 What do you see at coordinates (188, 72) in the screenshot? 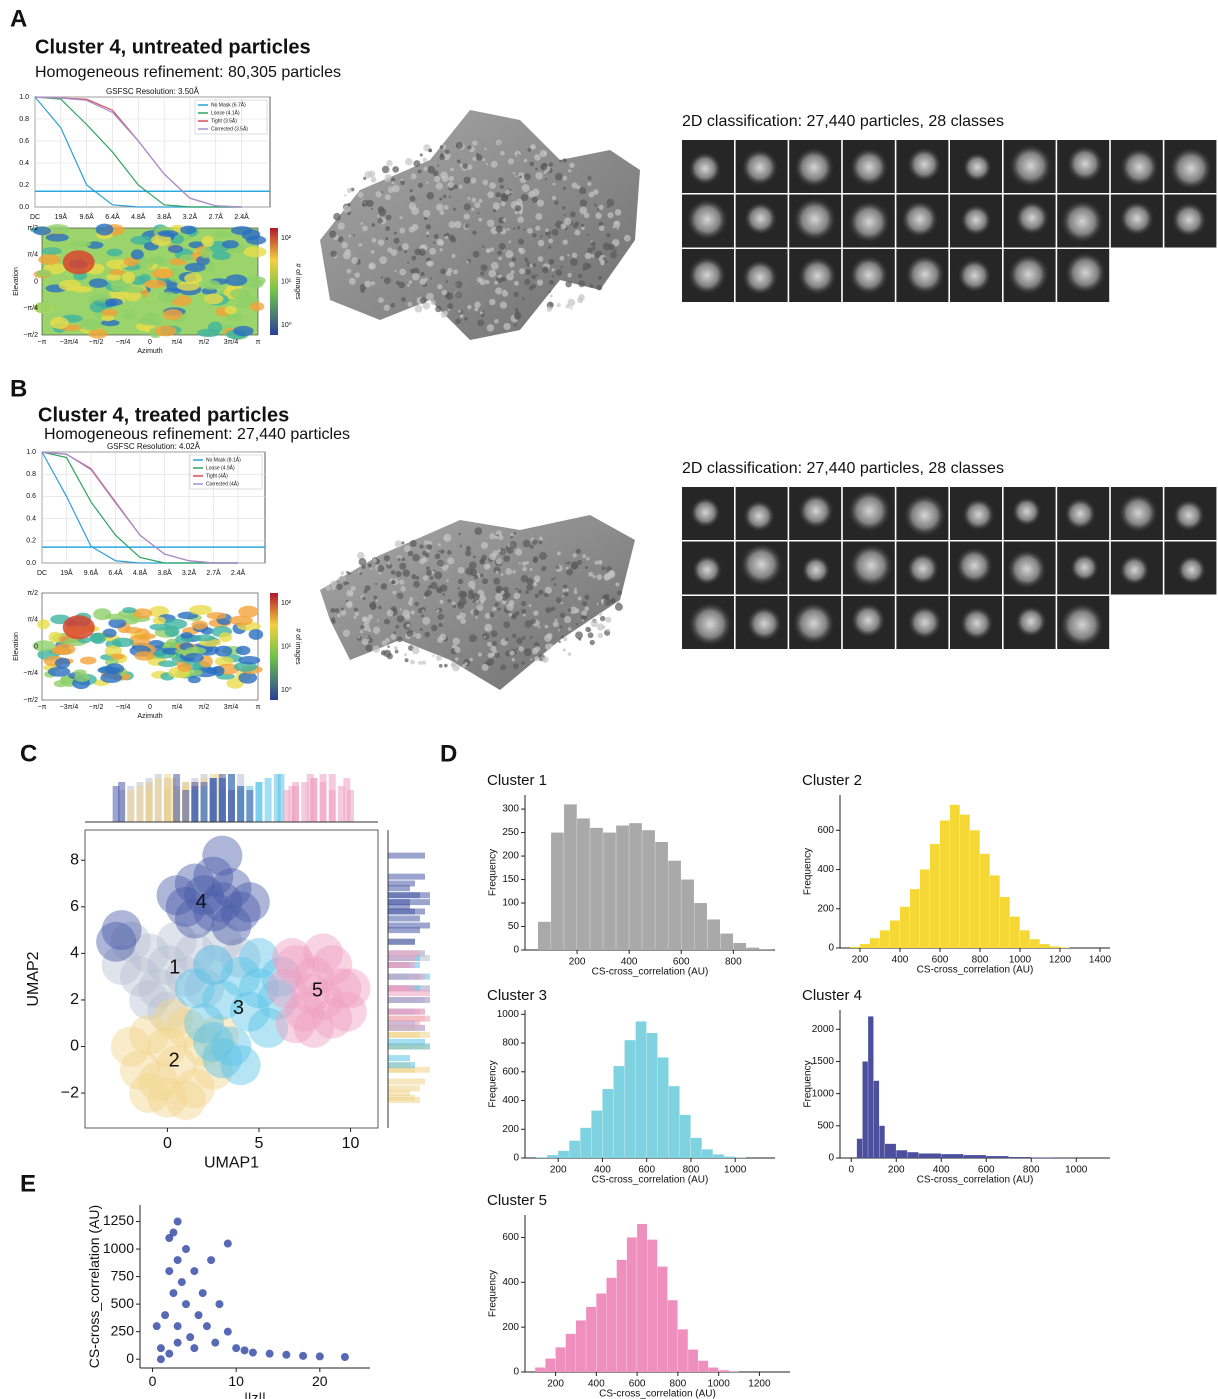
I see `panel-subtitle: Homogeneous refinement: 80,305 particles` at bounding box center [188, 72].